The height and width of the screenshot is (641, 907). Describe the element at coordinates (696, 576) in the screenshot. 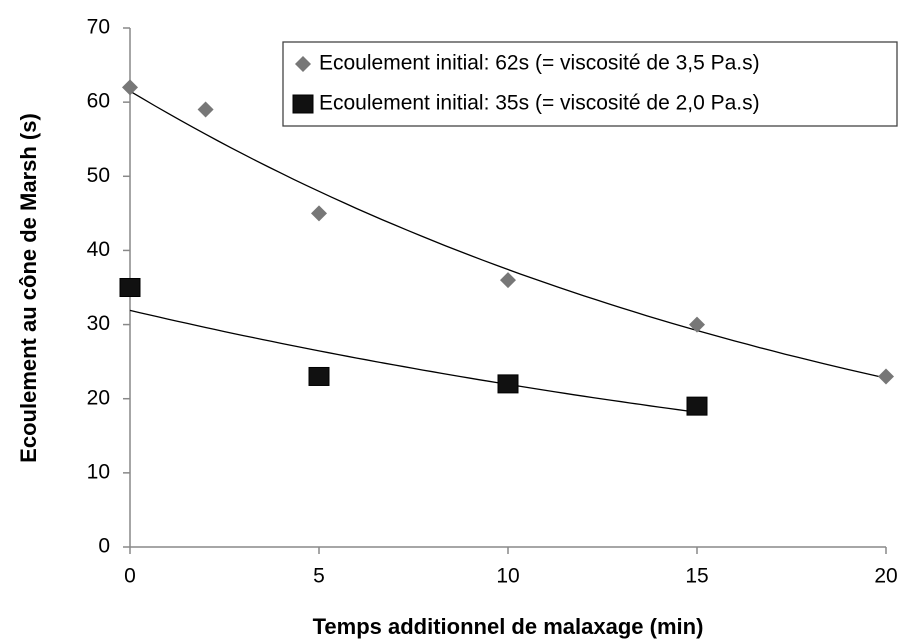

I see `x-tick-label: 15` at that location.